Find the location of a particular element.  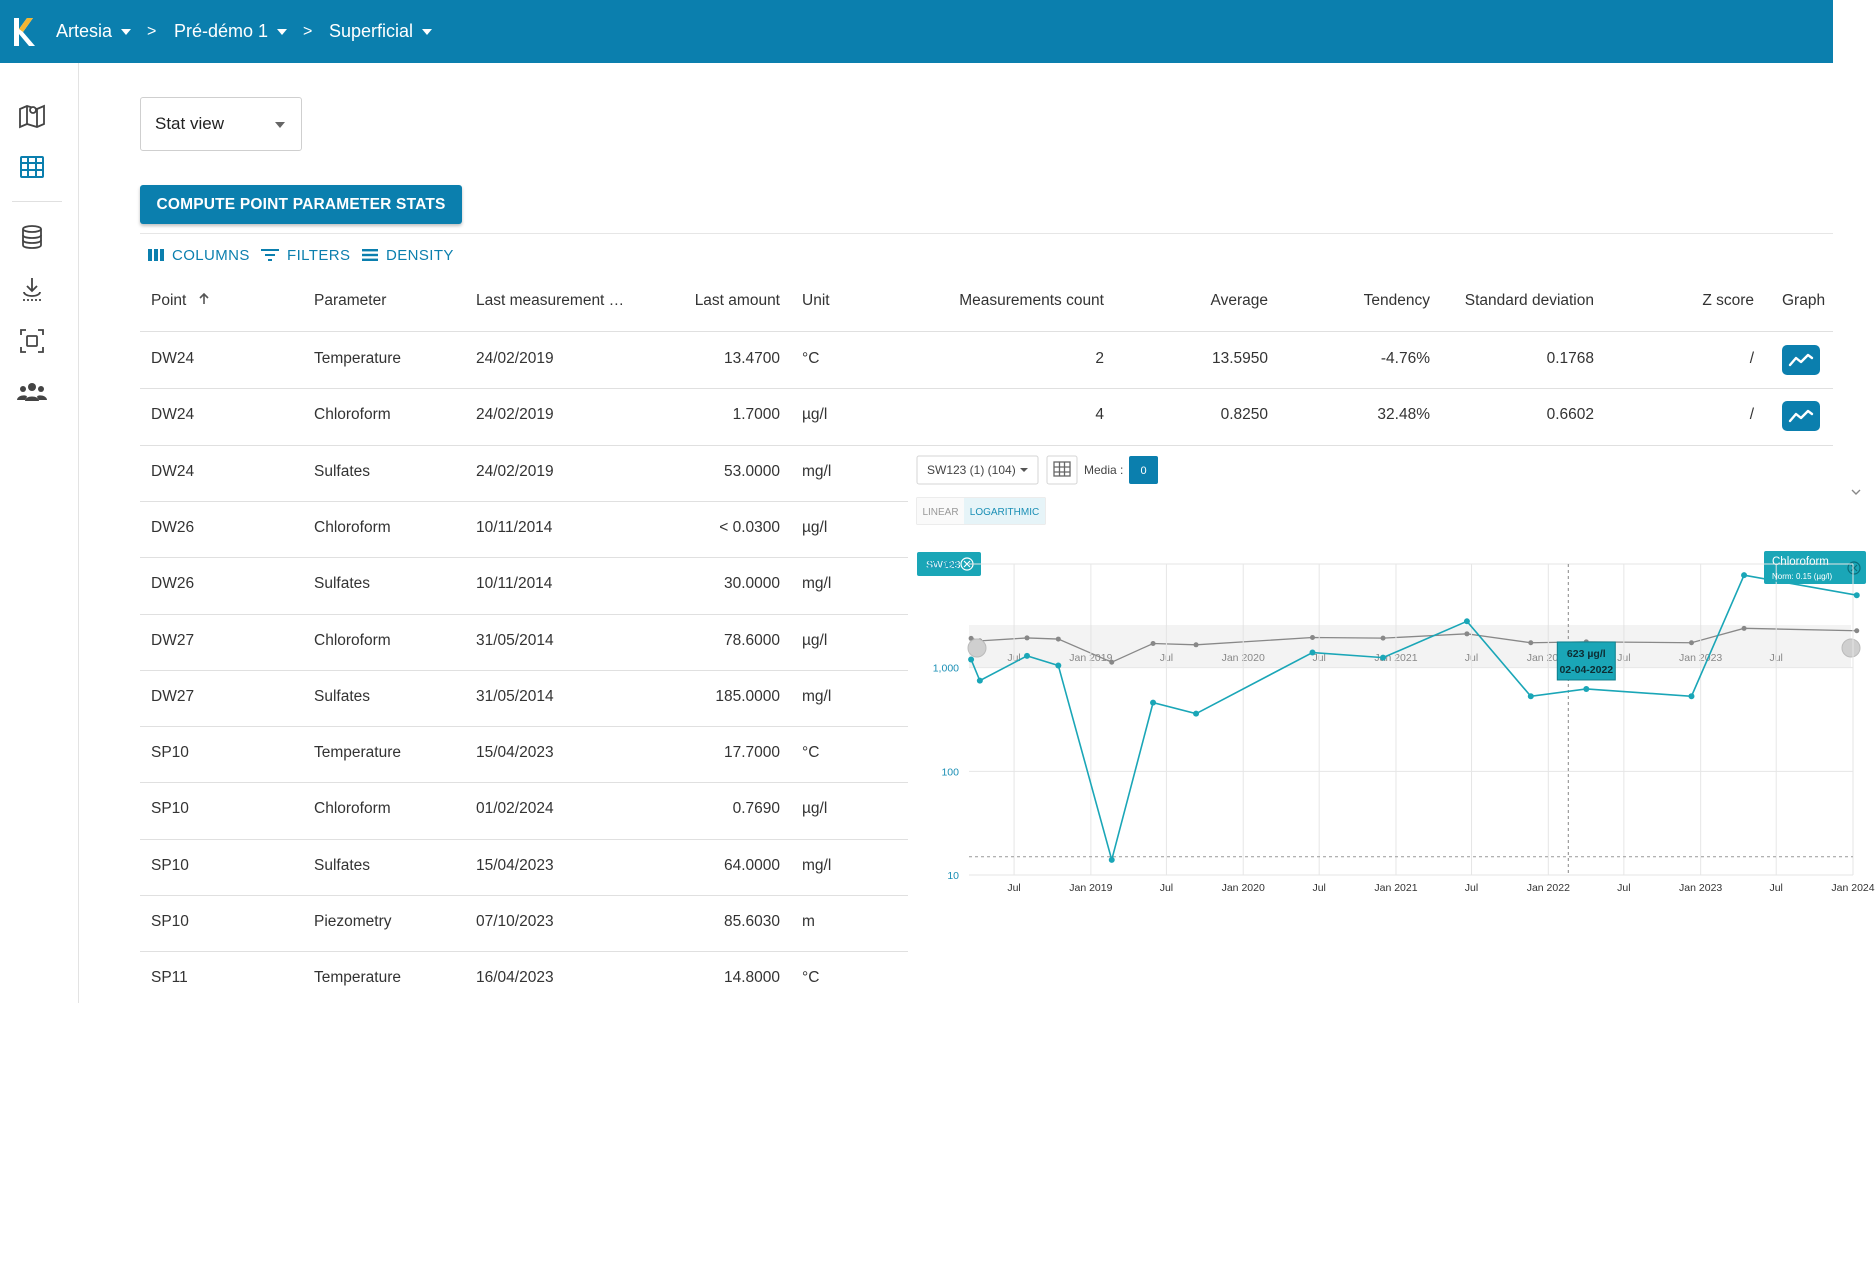

y-tick-label: 1,000 is located at coordinates (946, 669).